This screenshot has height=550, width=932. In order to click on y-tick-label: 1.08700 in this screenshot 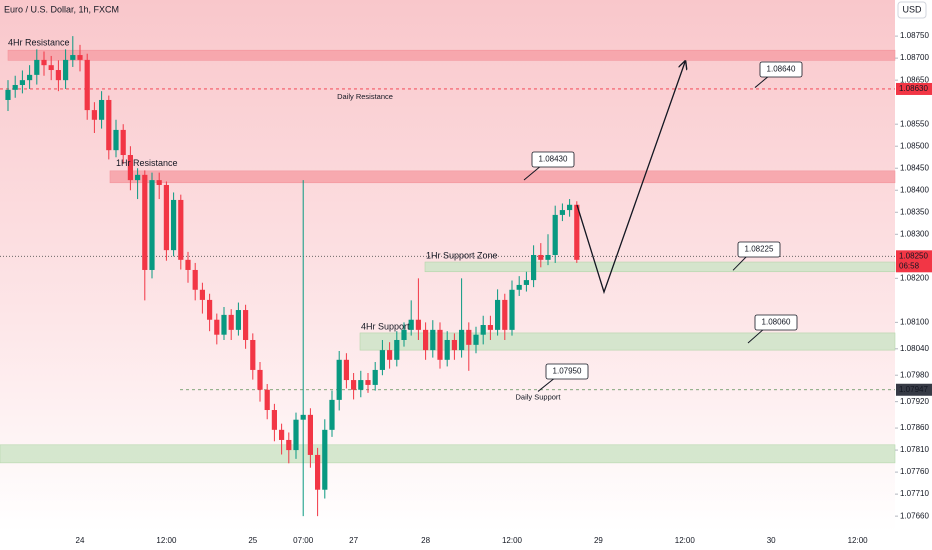, I will do `click(914, 57)`.